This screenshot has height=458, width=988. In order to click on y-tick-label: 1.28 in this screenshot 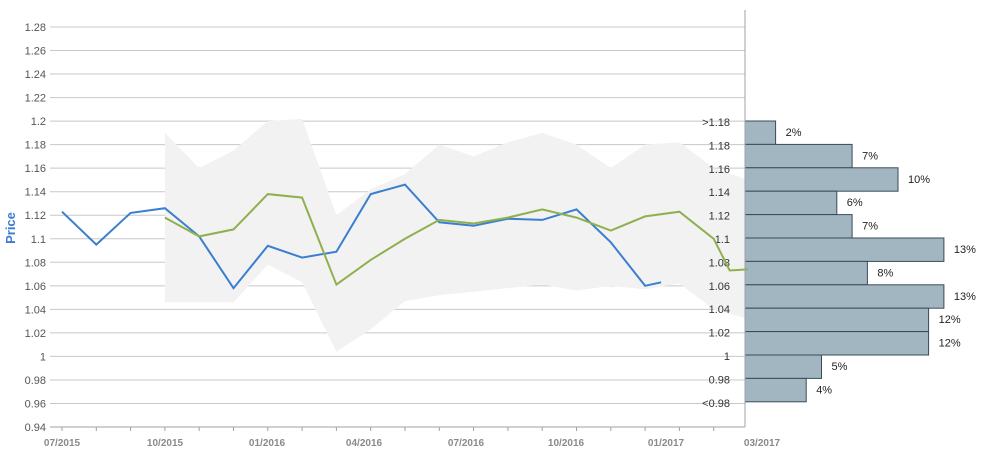, I will do `click(35, 28)`.